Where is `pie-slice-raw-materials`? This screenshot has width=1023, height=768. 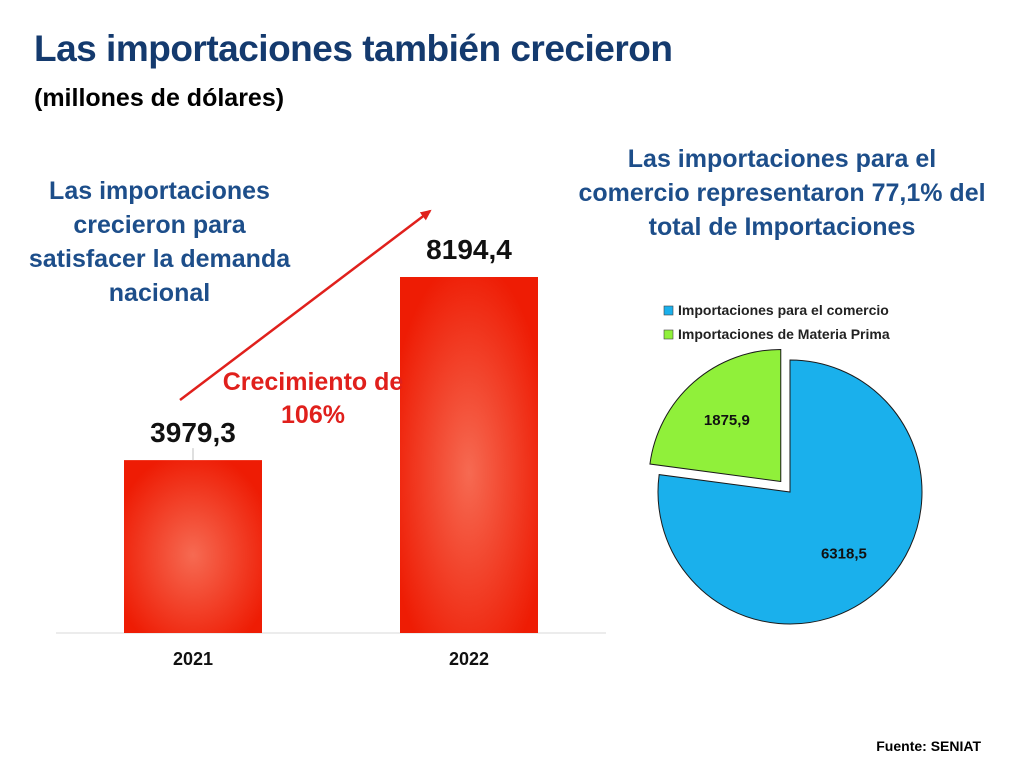 pie-slice-raw-materials is located at coordinates (715, 415).